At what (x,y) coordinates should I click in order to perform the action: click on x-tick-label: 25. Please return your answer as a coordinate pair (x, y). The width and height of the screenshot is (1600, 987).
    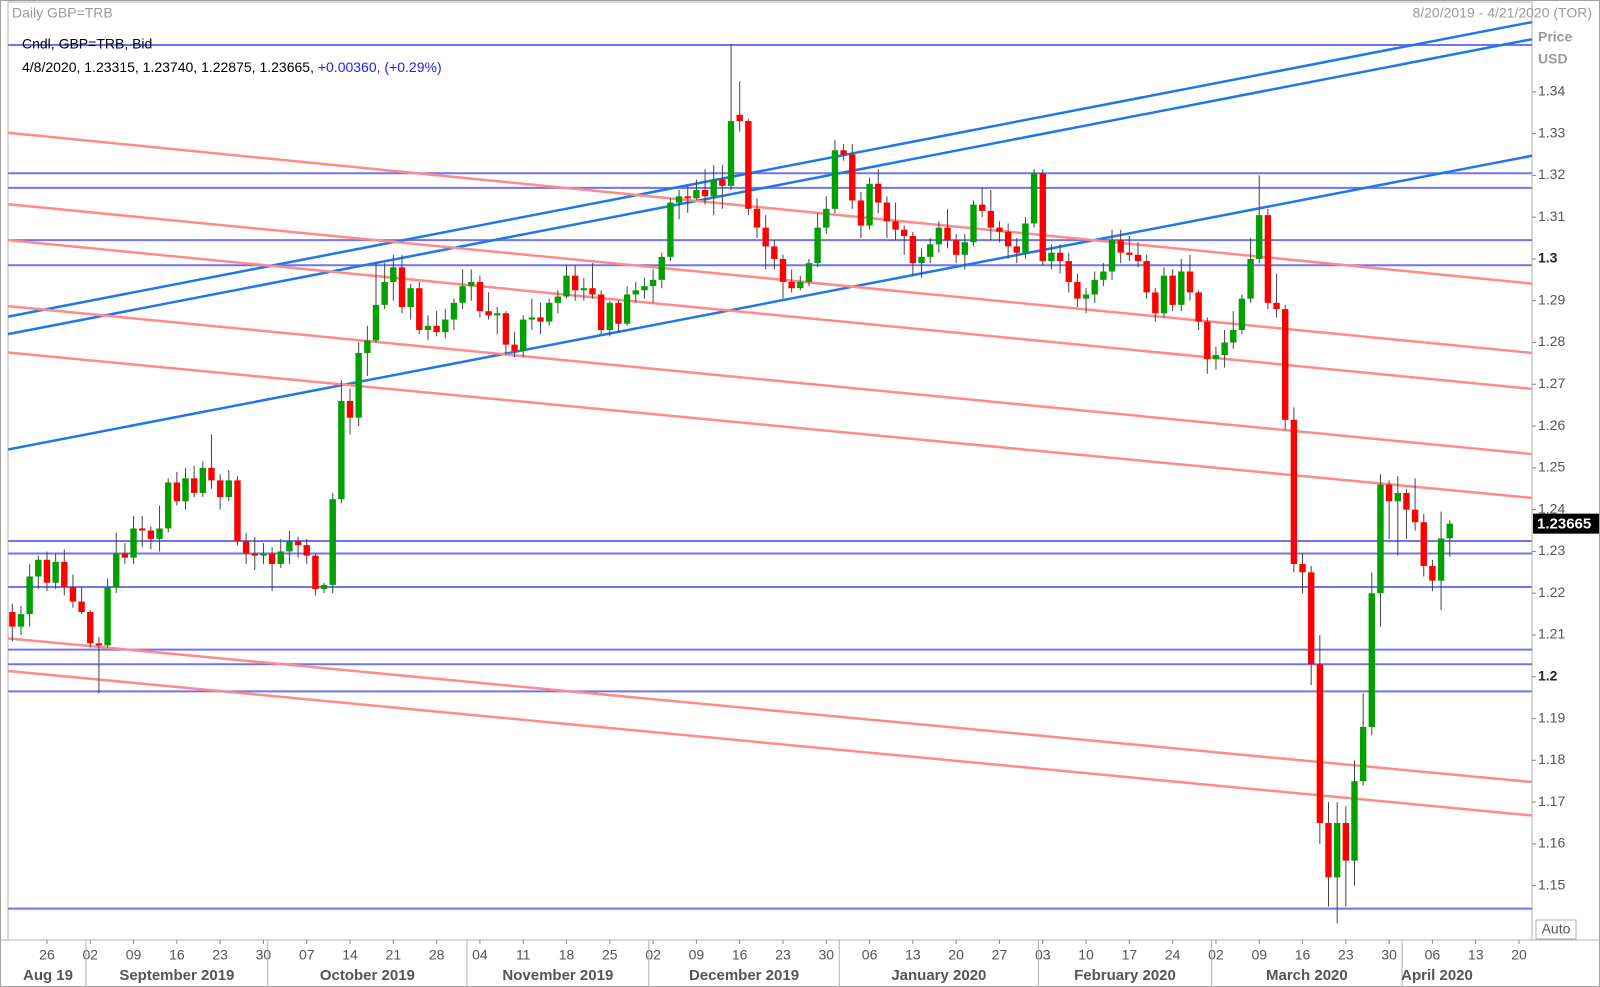
    Looking at the image, I should click on (610, 955).